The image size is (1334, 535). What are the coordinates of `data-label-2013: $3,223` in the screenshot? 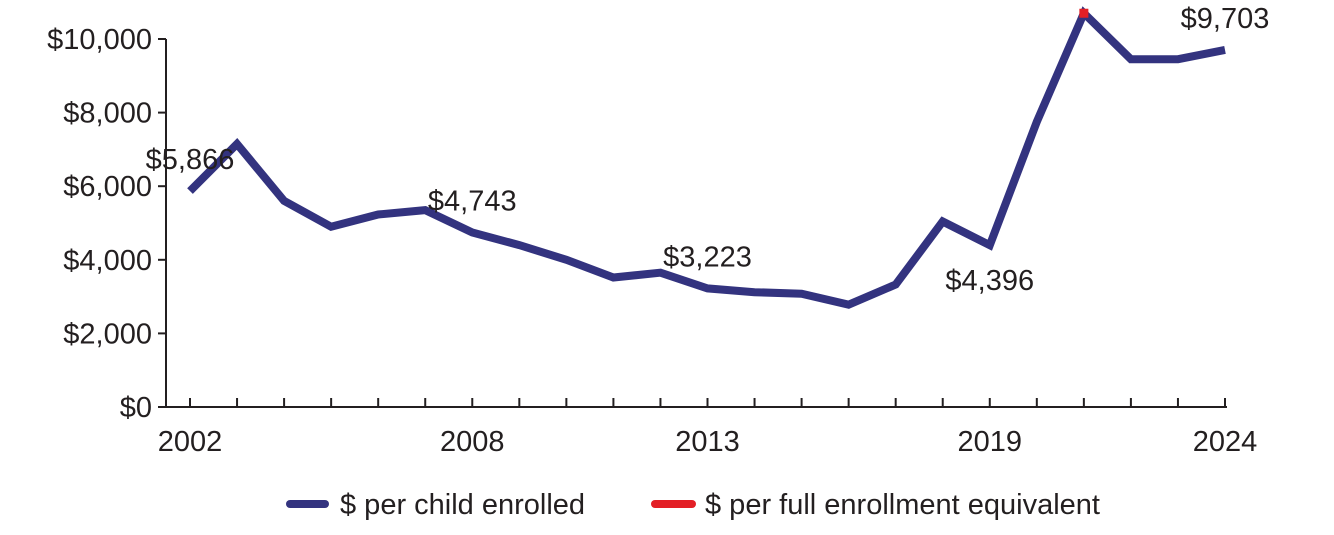 It's located at (707, 257).